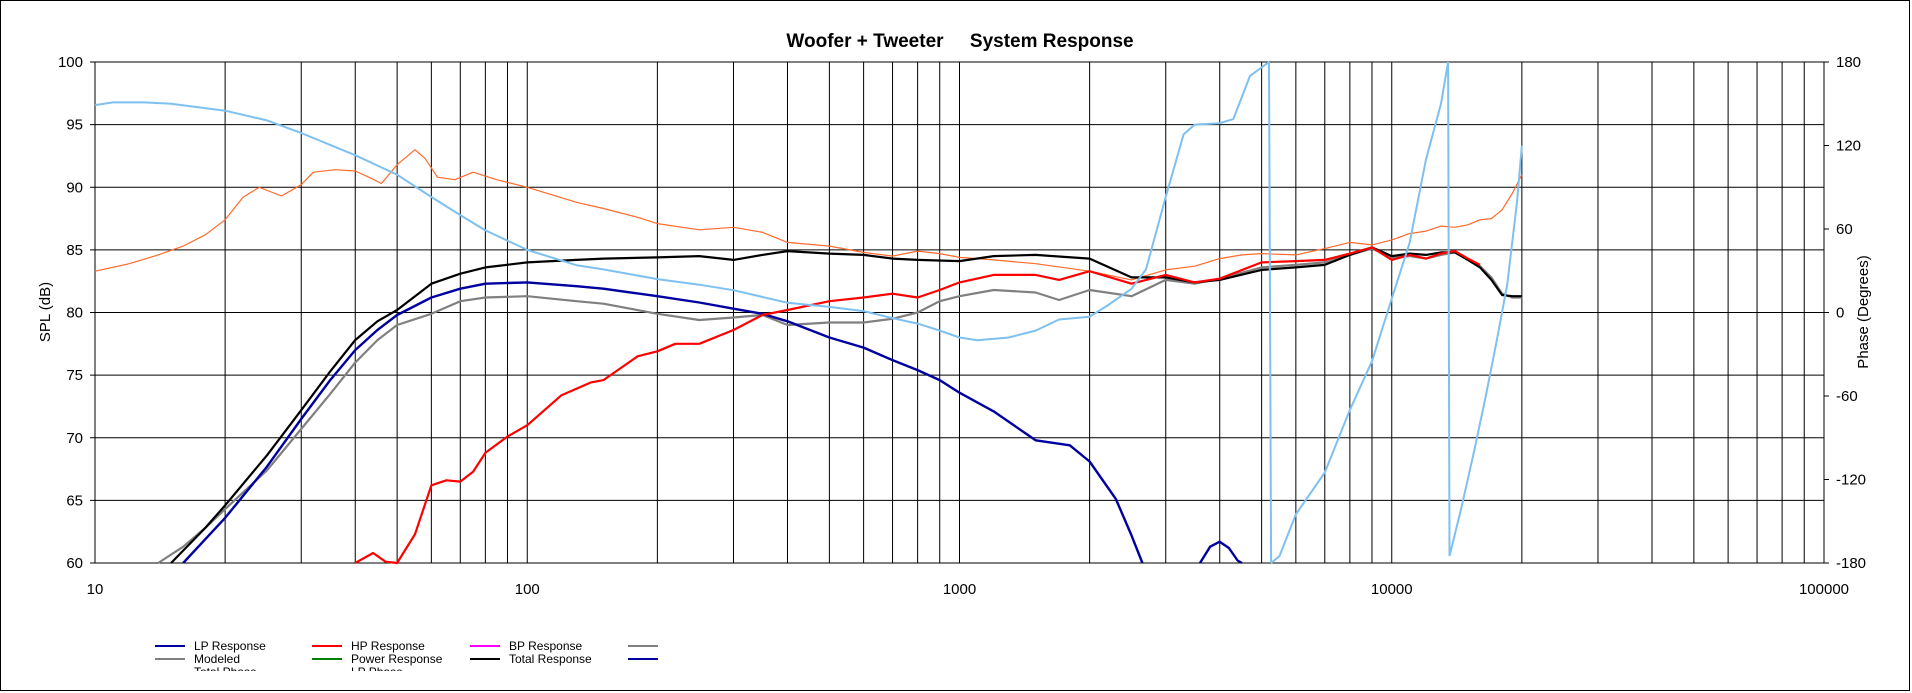  Describe the element at coordinates (74, 438) in the screenshot. I see `y-tick-label: 70` at that location.